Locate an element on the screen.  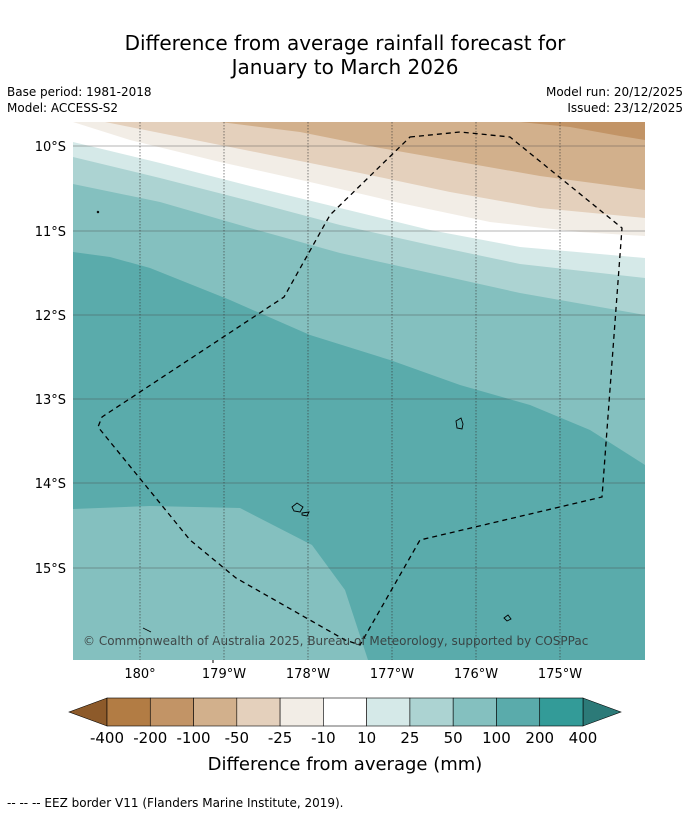
colorbar-tick-label: 10 is located at coordinates (366, 738).